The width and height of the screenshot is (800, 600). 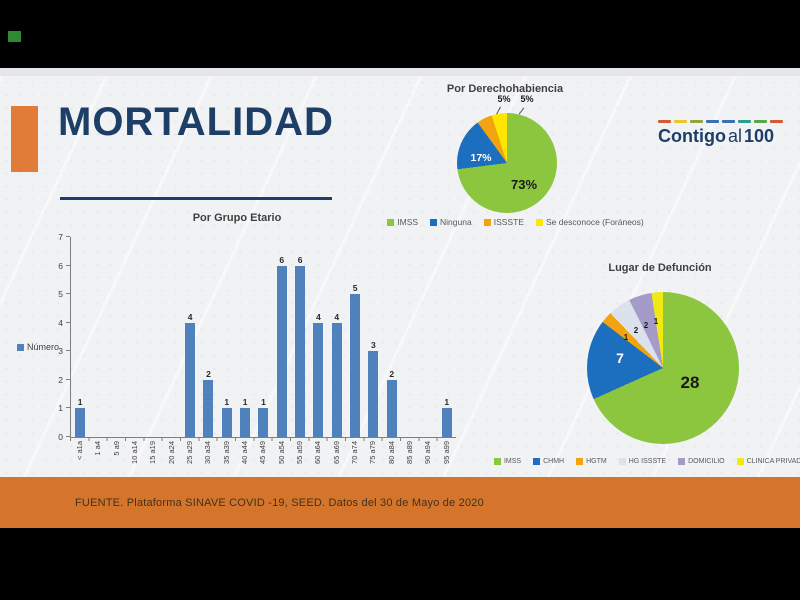 I want to click on legend-item: IMSS, so click(x=402, y=222).